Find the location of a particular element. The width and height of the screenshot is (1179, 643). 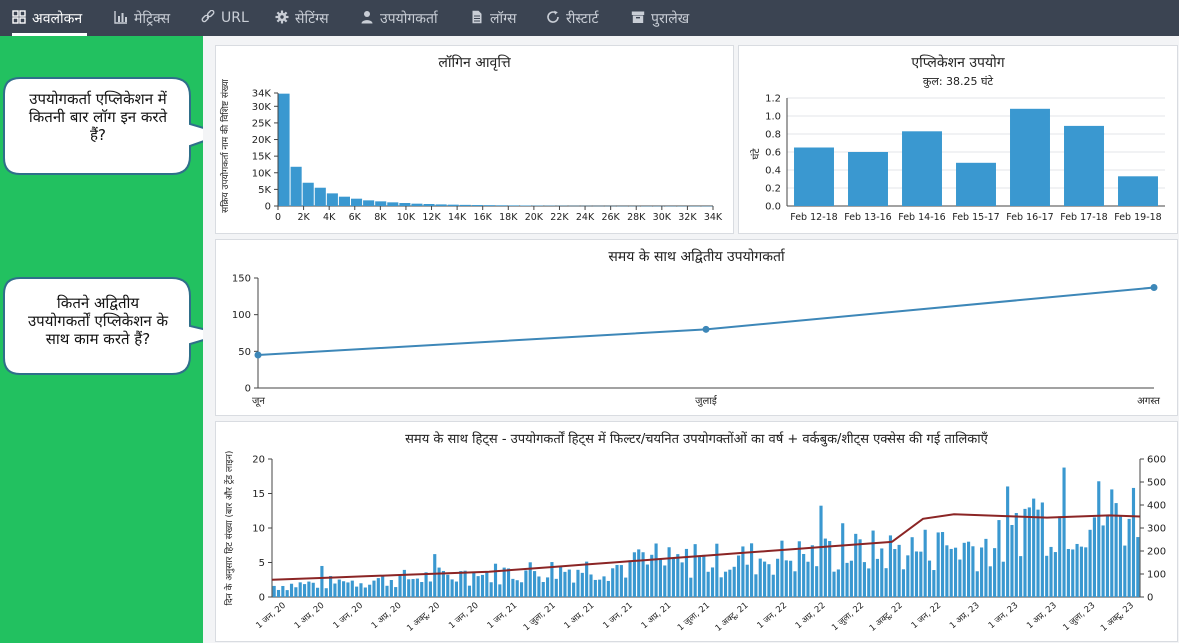

x-tick-label: 1 जन, 21 is located at coordinates (618, 616).